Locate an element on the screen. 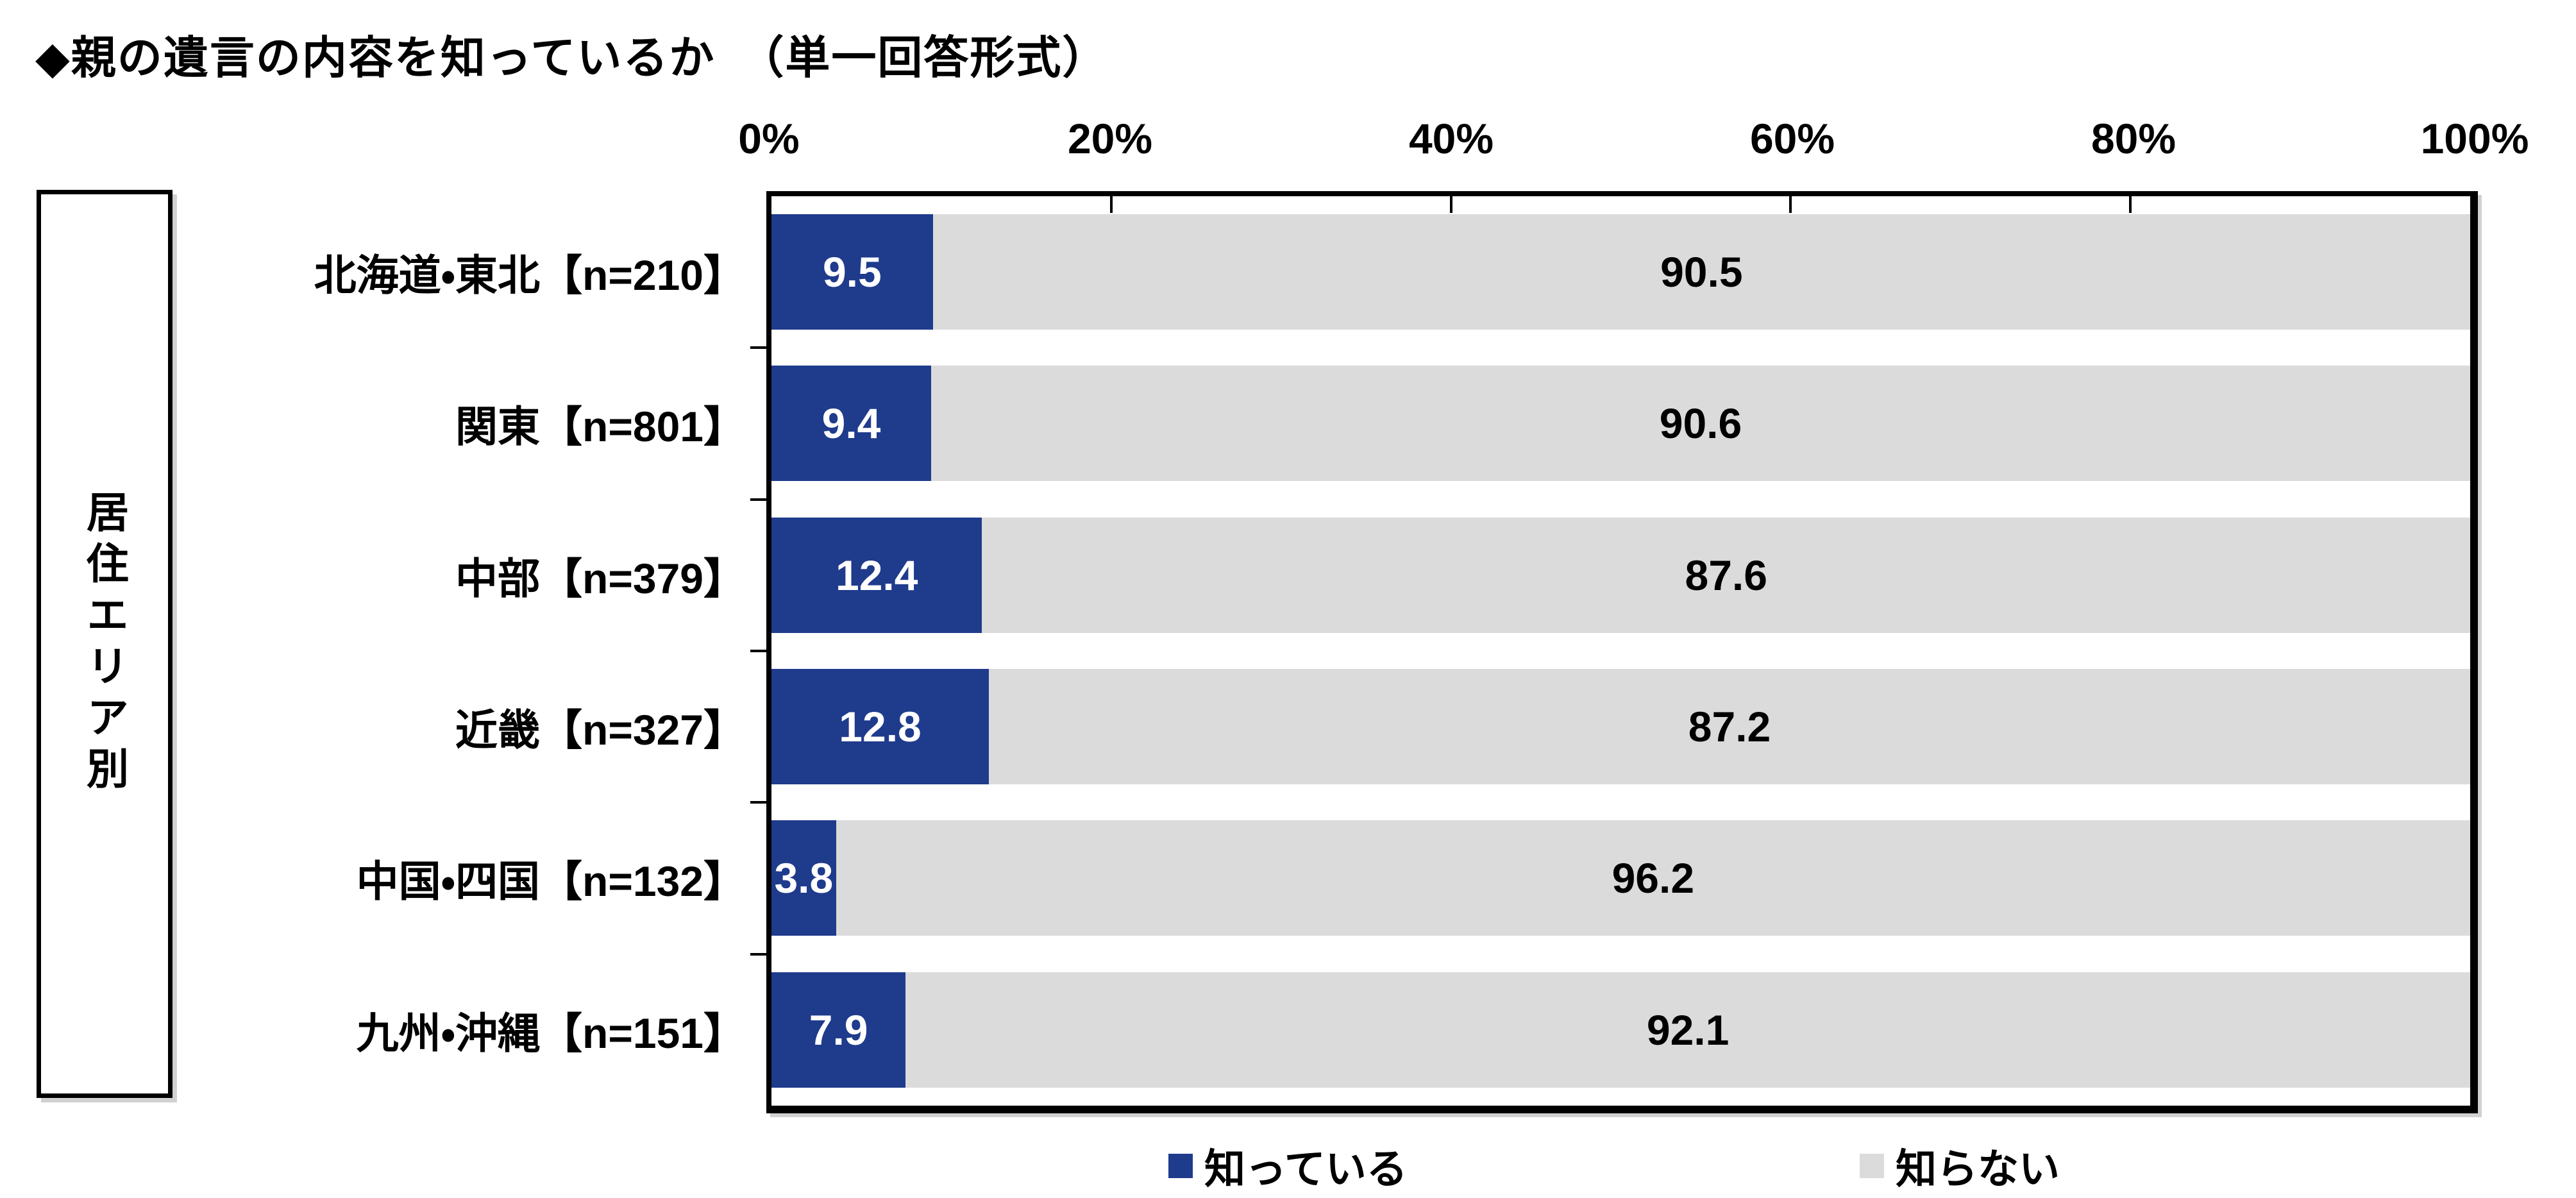 Image resolution: width=2576 pixels, height=1198 pixels. bar-value-dontknow: 87.2 is located at coordinates (1729, 727).